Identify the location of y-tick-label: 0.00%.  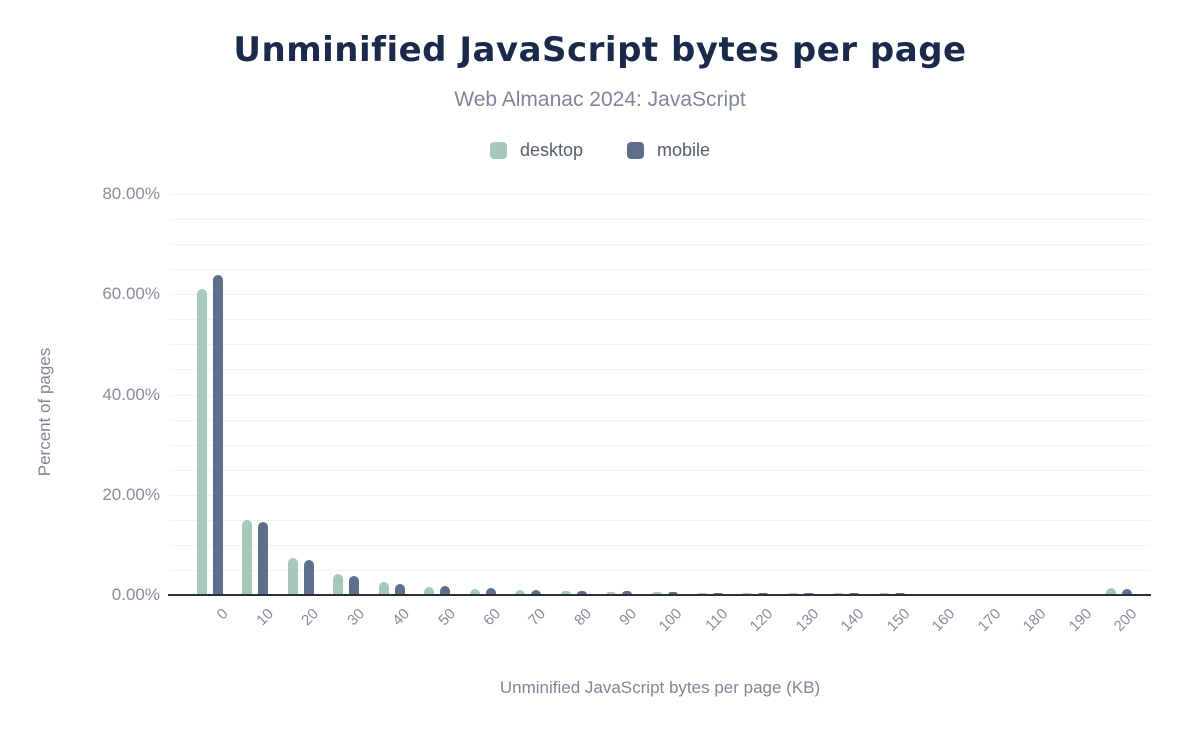
(135, 594).